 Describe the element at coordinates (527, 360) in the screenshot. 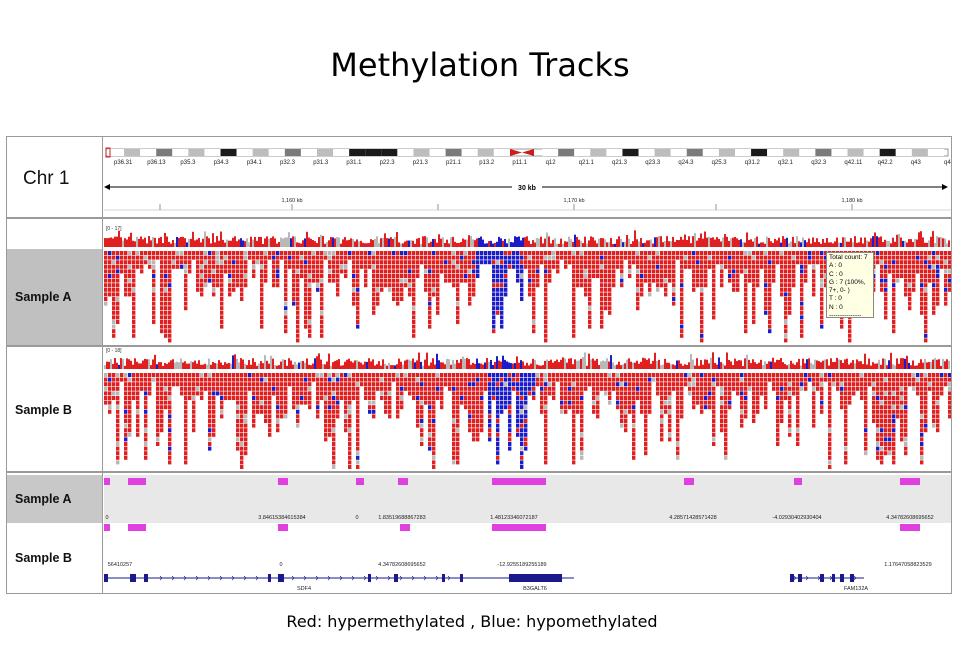

I see `sample-b-coverage` at that location.